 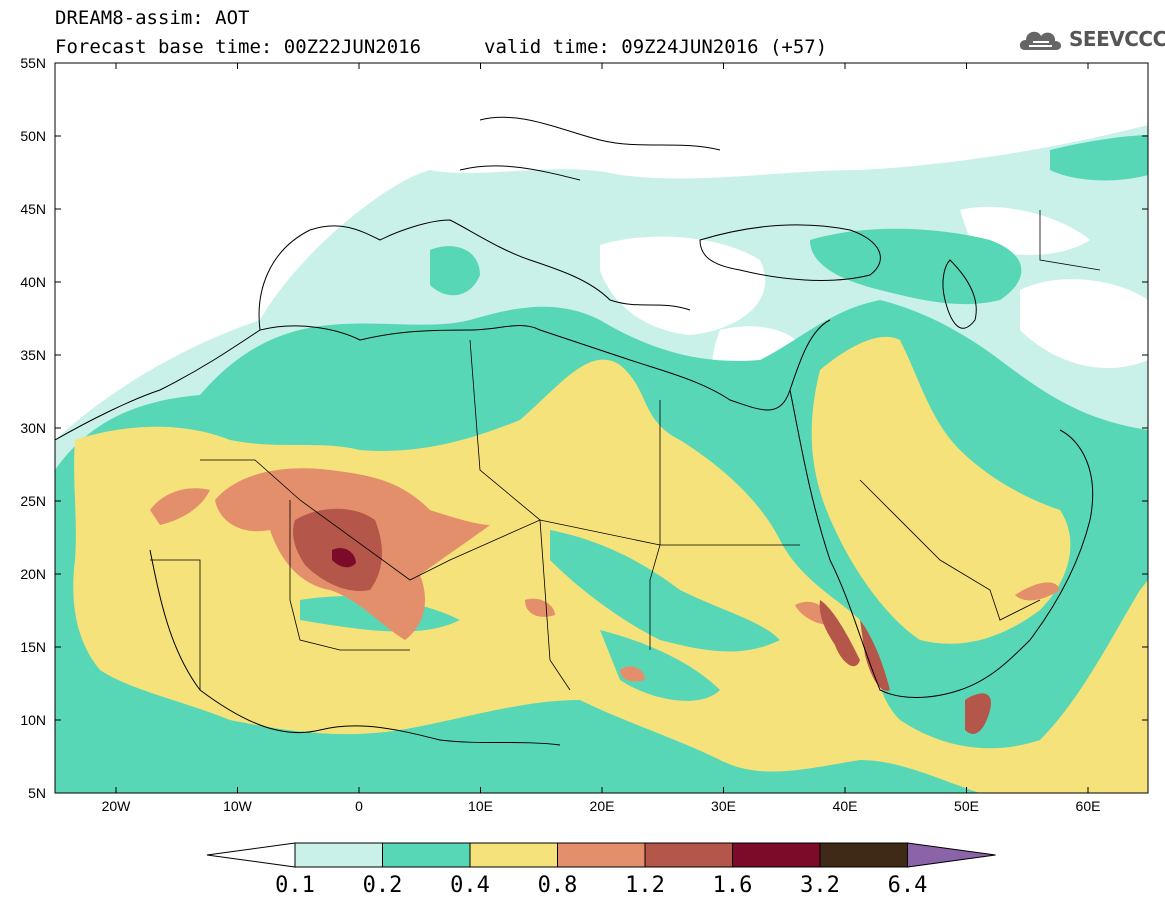 I want to click on colorbar-level-label: 0.2, so click(x=383, y=885).